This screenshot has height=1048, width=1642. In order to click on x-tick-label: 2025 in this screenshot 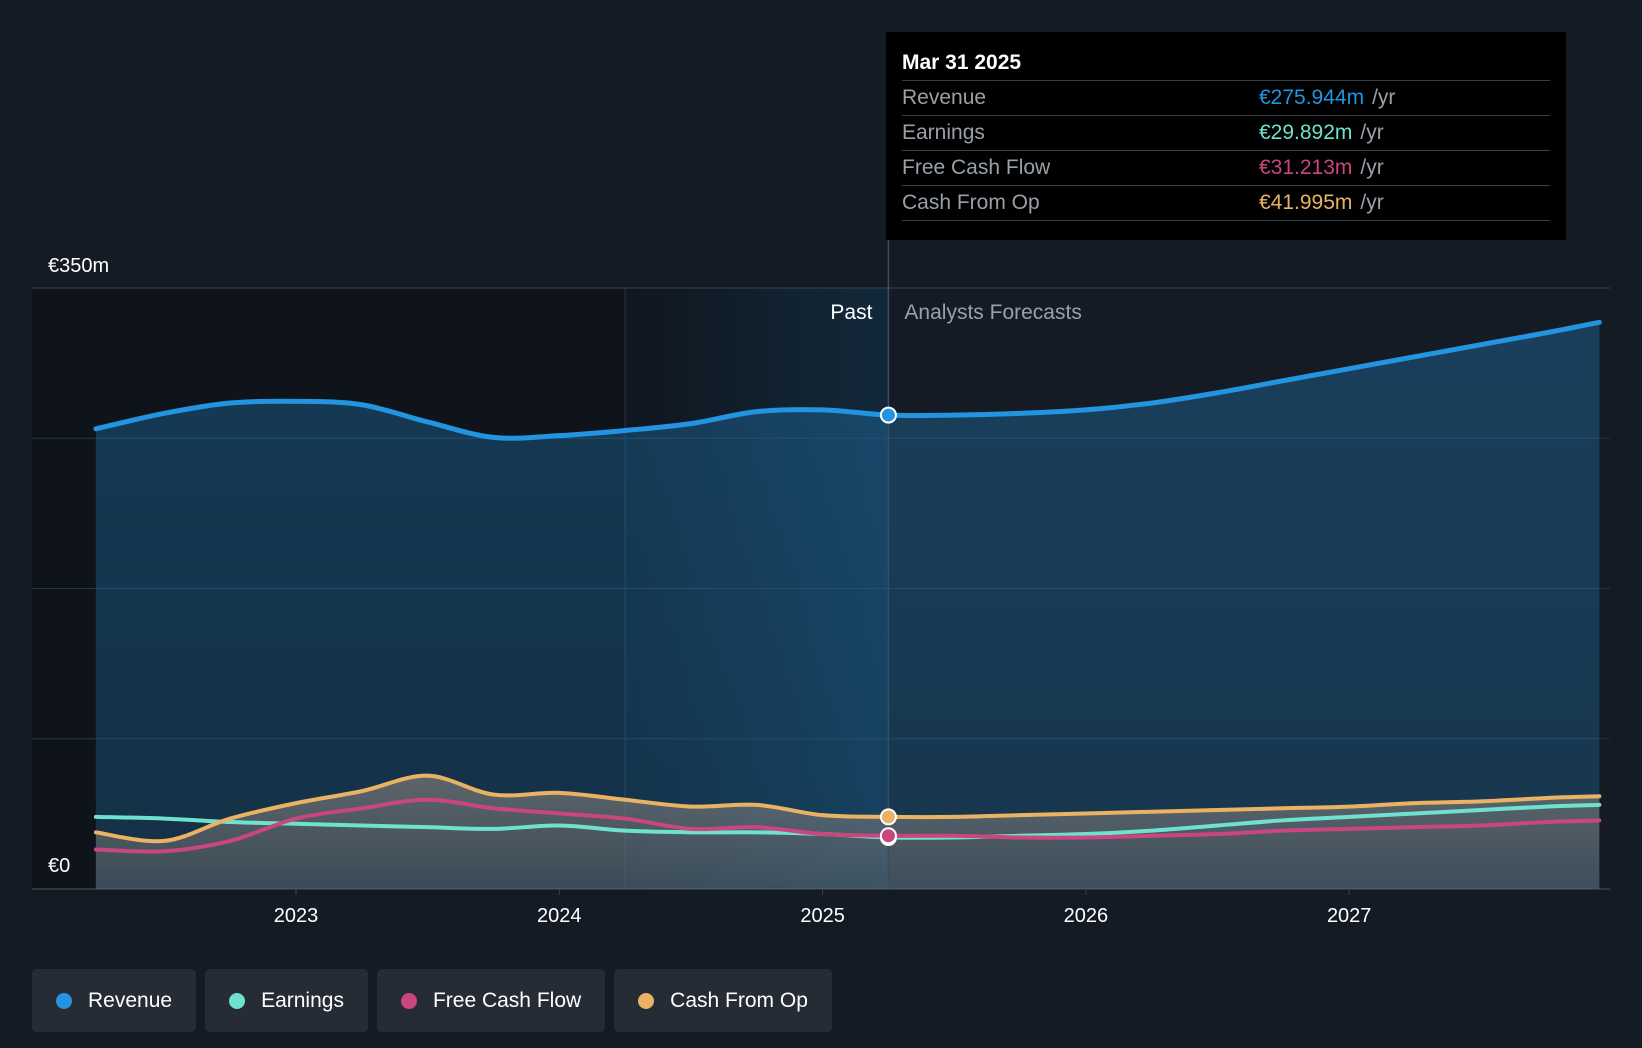, I will do `click(822, 916)`.